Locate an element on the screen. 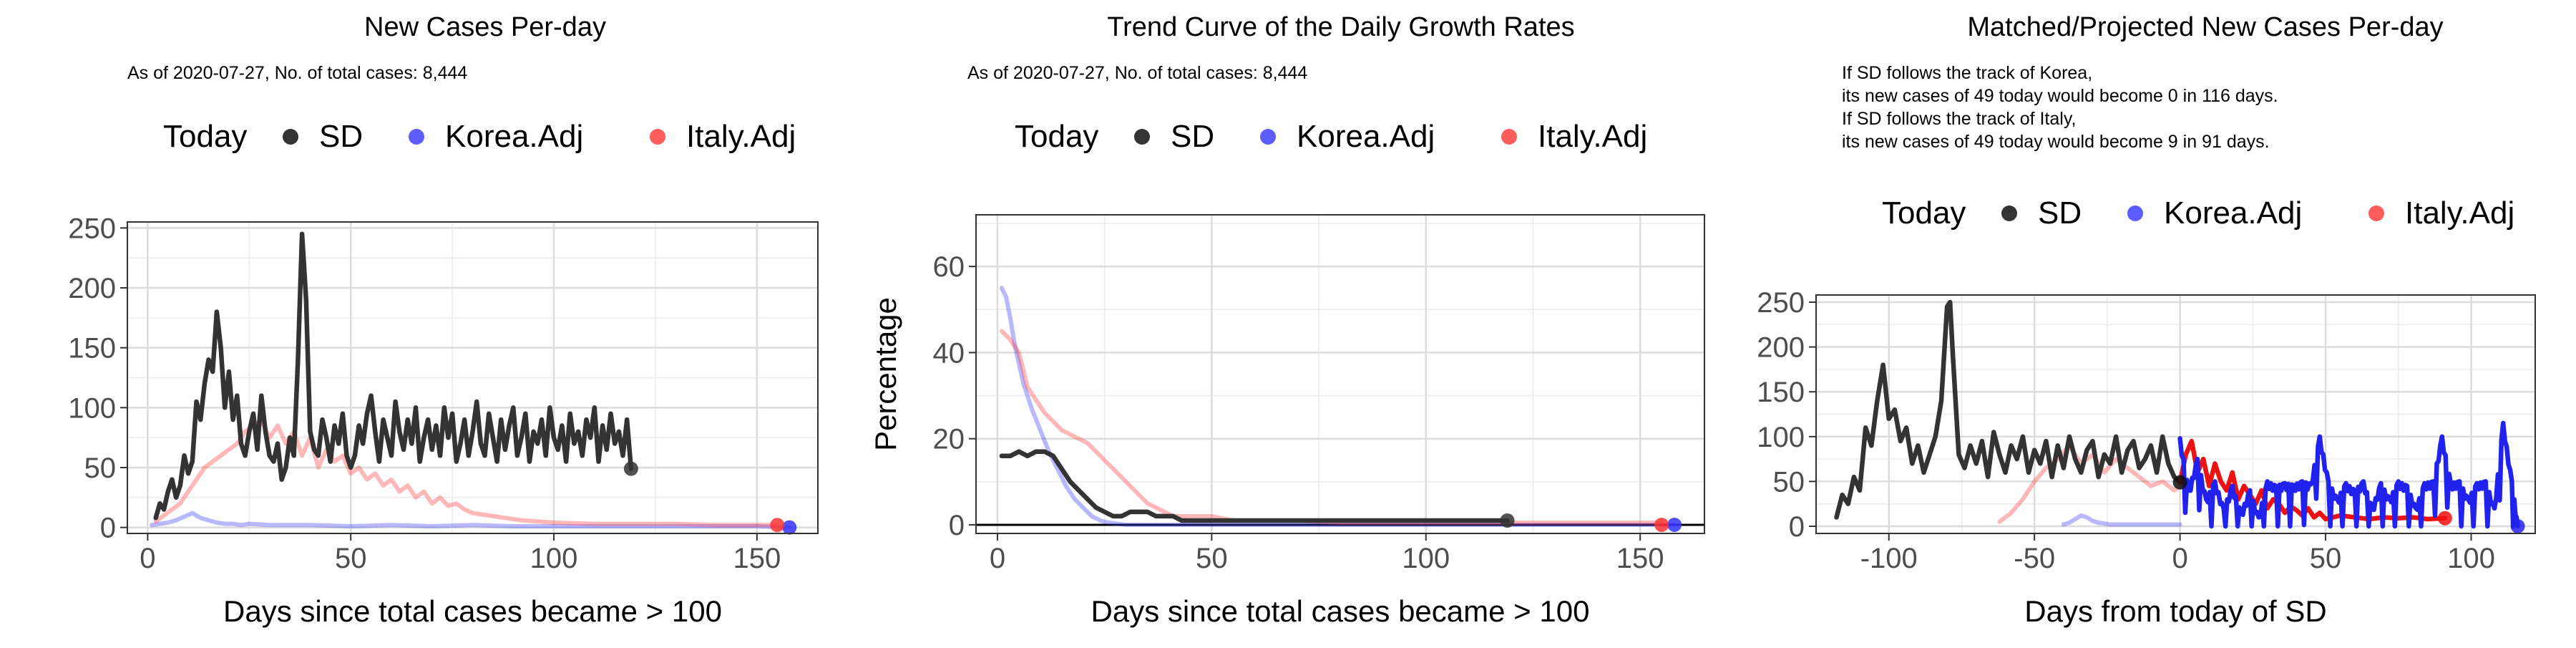 Image resolution: width=2576 pixels, height=648 pixels. axis-ticks: 0 50 100 150 0 20 40 60 is located at coordinates (1298, 413).